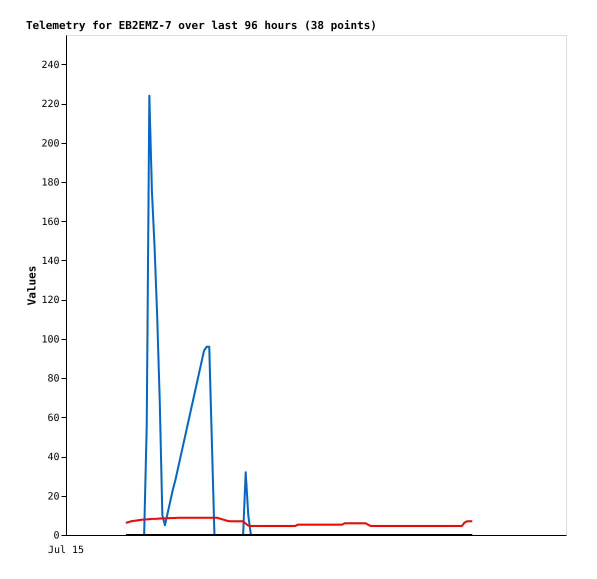  What do you see at coordinates (201, 25) in the screenshot?
I see `chart-title: Telemetry for EB2EMZ-7 over last 96 hours (38 points)` at bounding box center [201, 25].